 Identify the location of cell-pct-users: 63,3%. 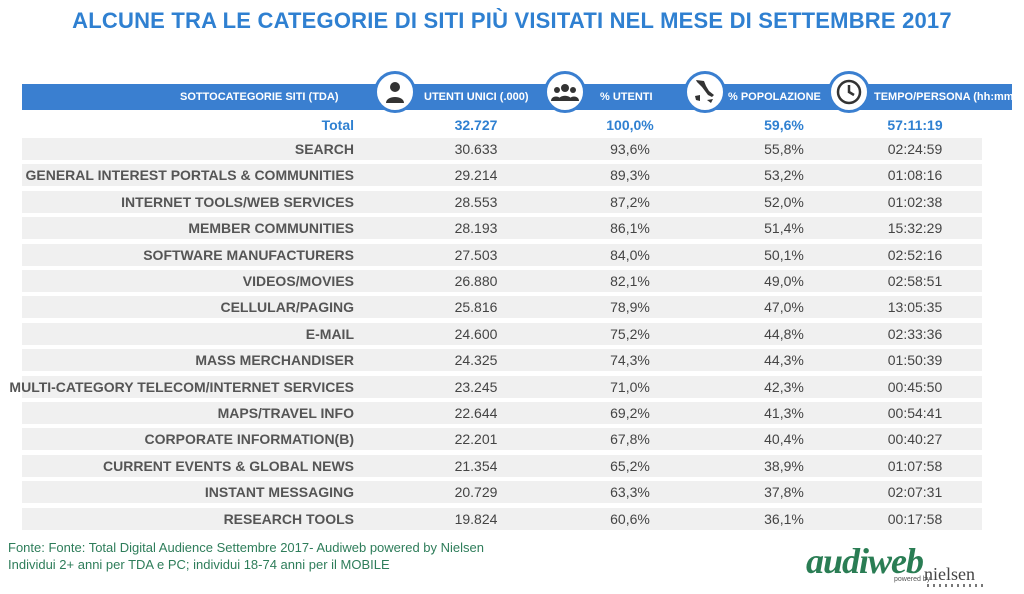
(630, 492).